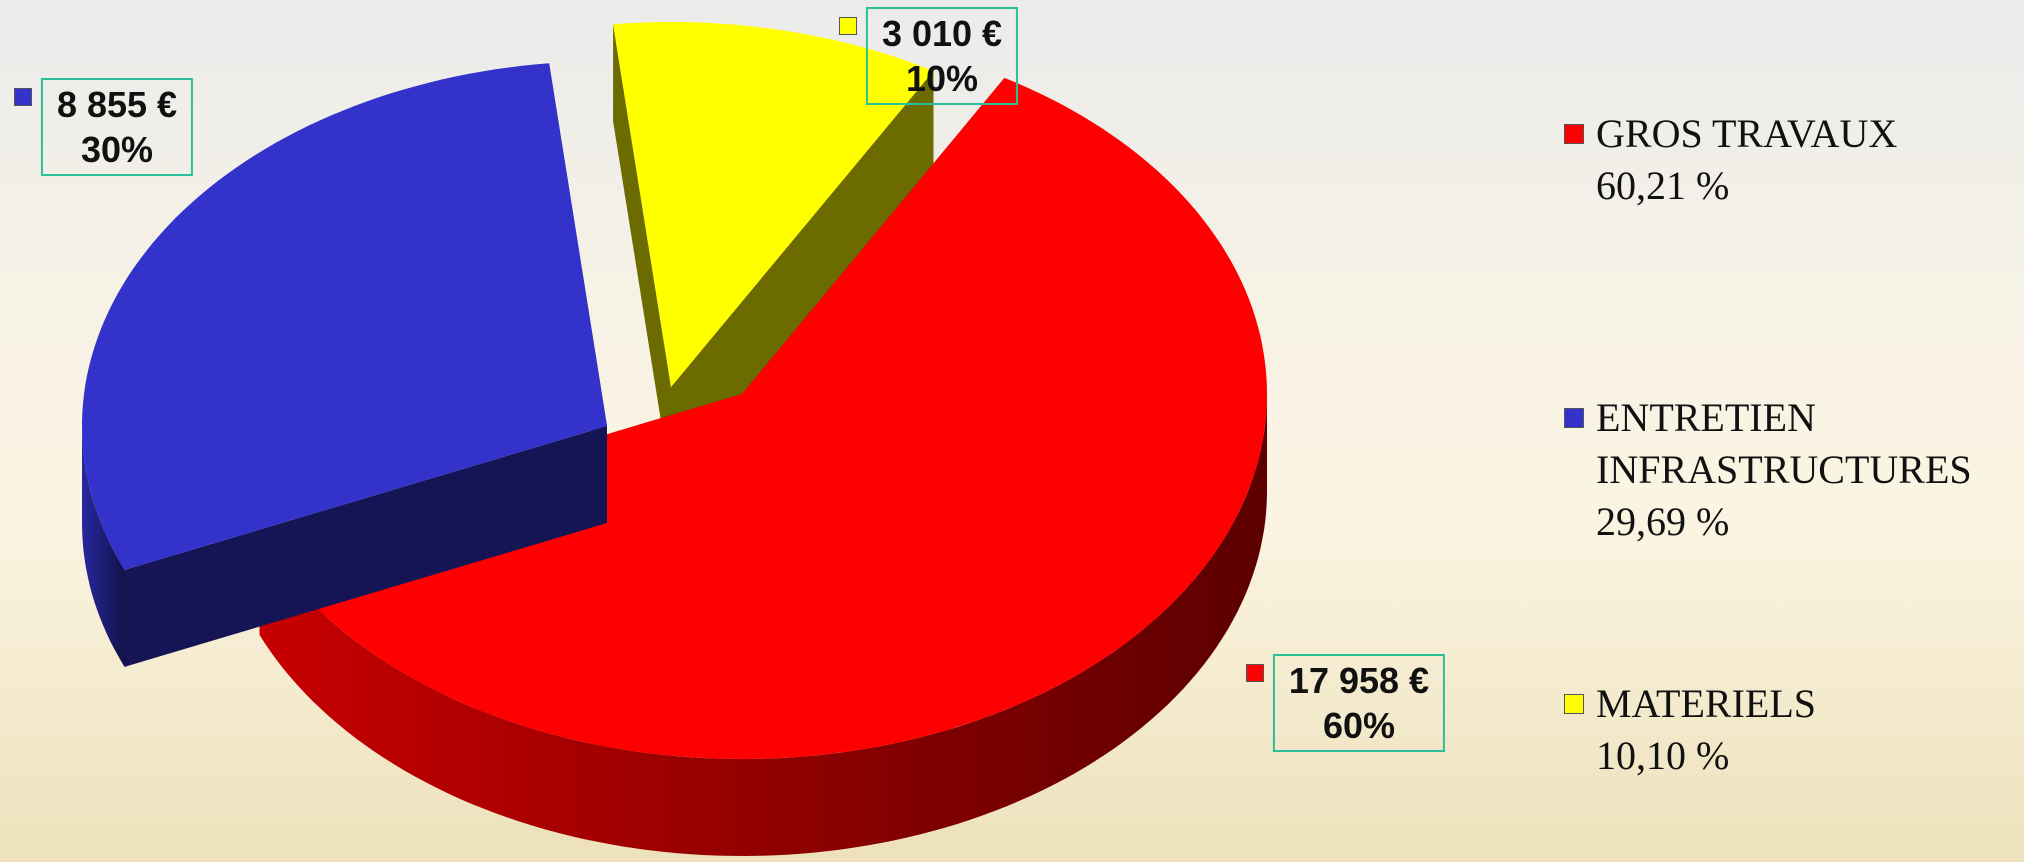  What do you see at coordinates (1747, 133) in the screenshot?
I see `legend-label: GROS TRAVAUX` at bounding box center [1747, 133].